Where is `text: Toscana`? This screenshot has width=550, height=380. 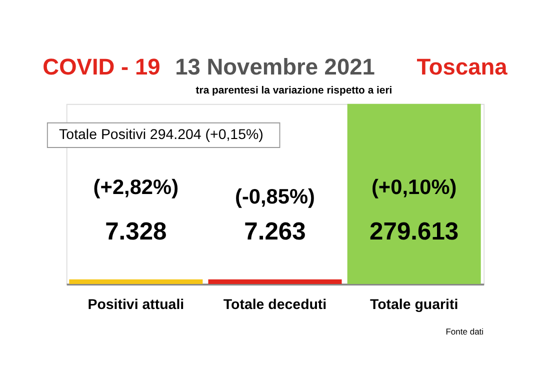 text: Toscana is located at coordinates (462, 66).